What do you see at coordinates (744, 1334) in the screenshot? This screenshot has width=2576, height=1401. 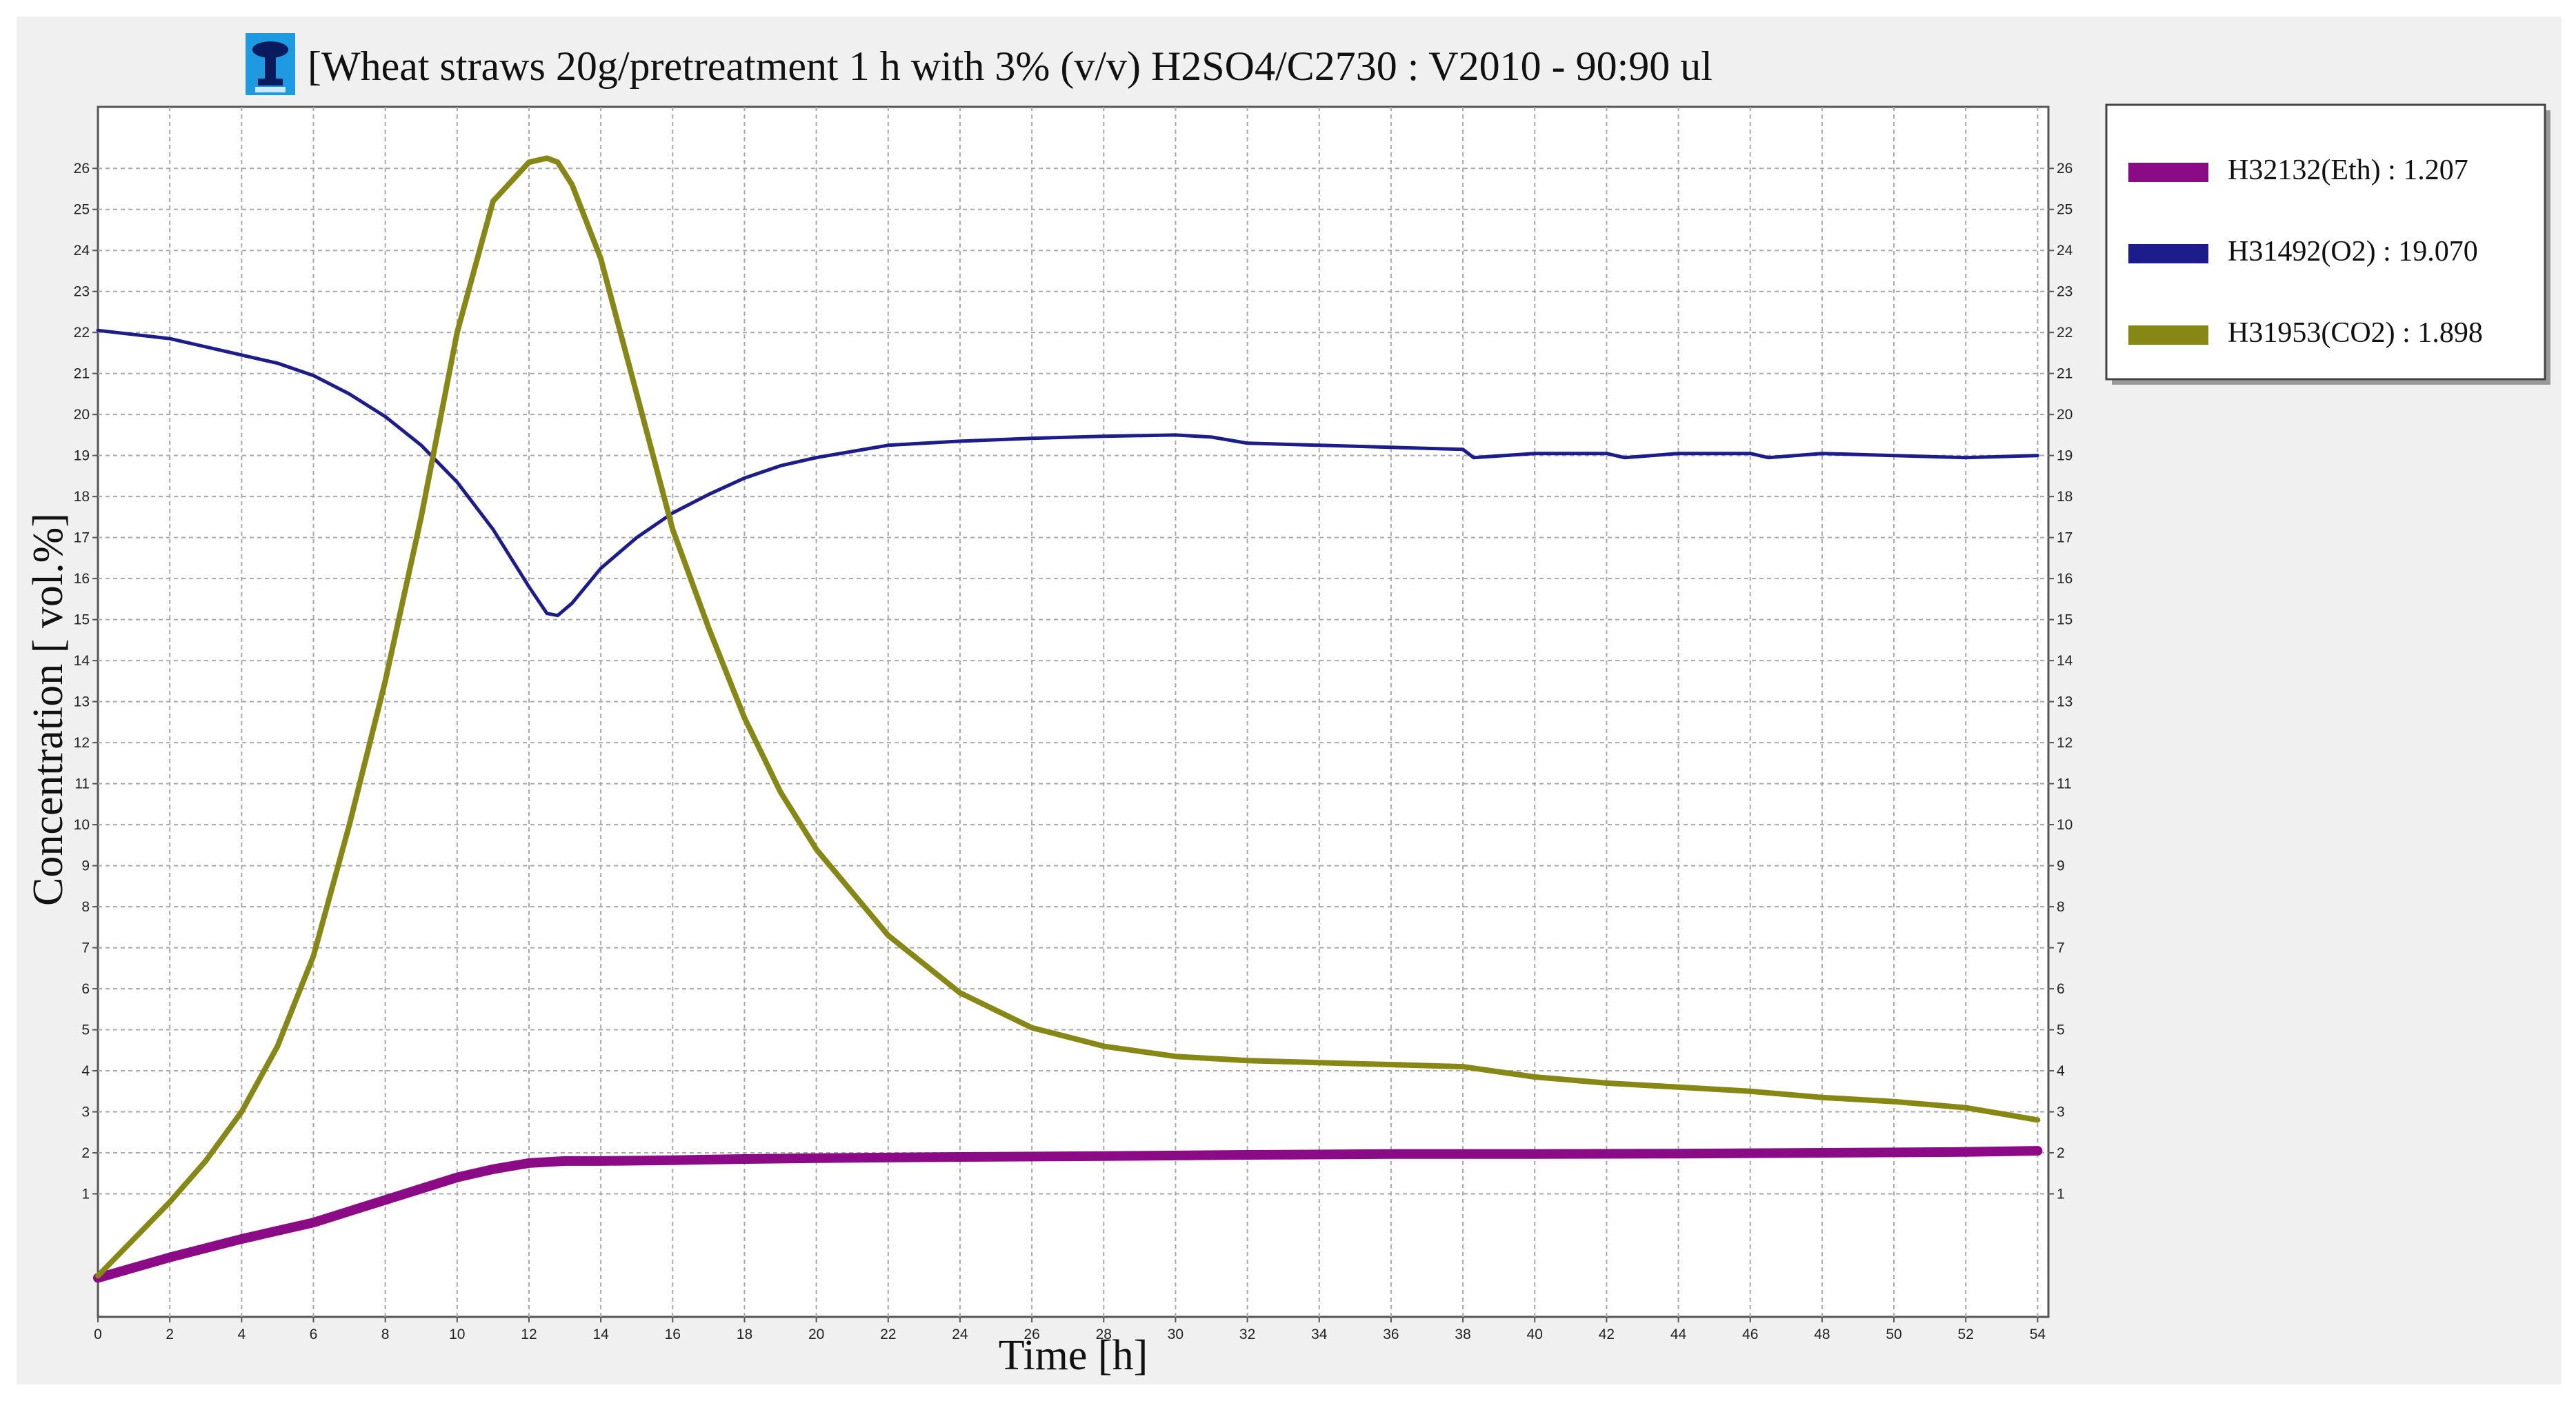 I see `x-tick-label: 18` at bounding box center [744, 1334].